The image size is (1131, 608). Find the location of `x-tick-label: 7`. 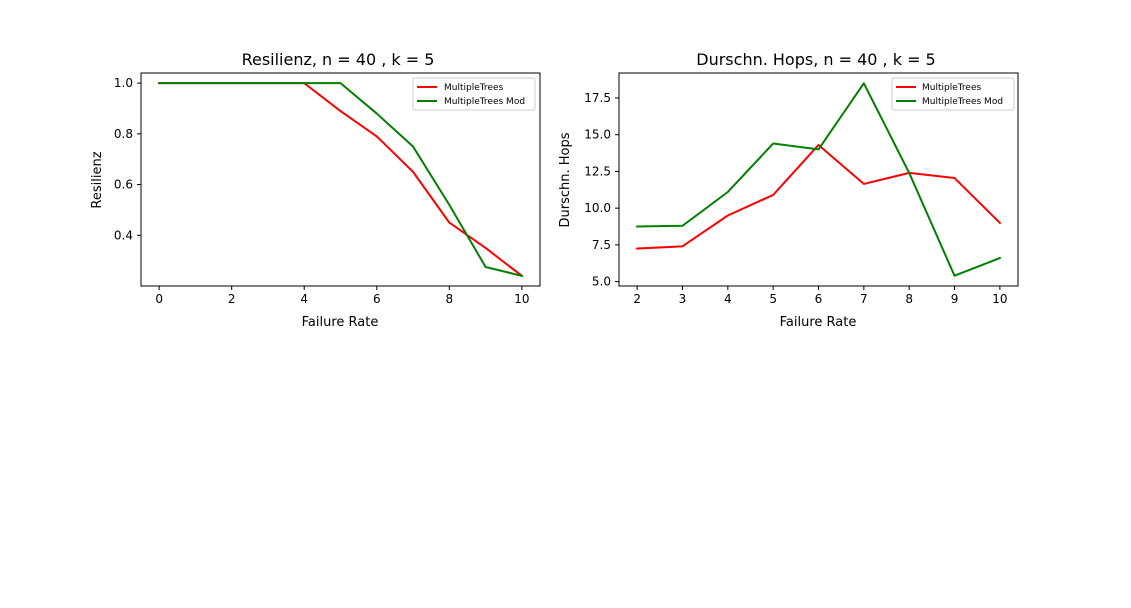

x-tick-label: 7 is located at coordinates (864, 299).